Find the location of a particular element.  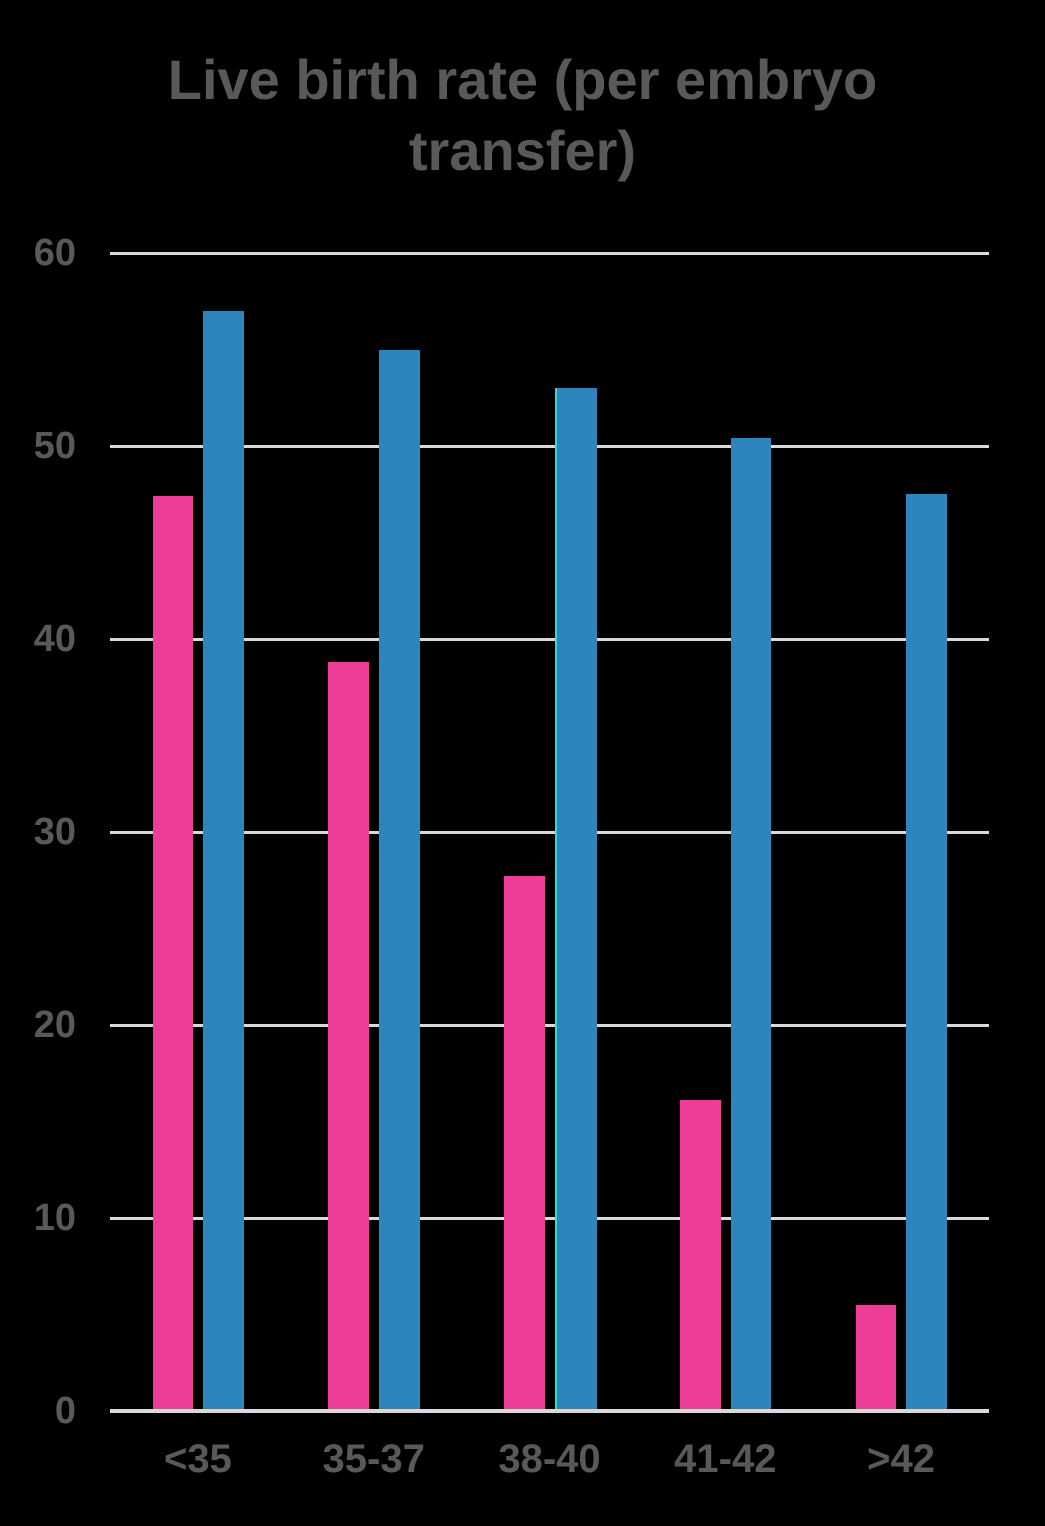

y-axis-tick-label: 10 is located at coordinates (54, 1218).